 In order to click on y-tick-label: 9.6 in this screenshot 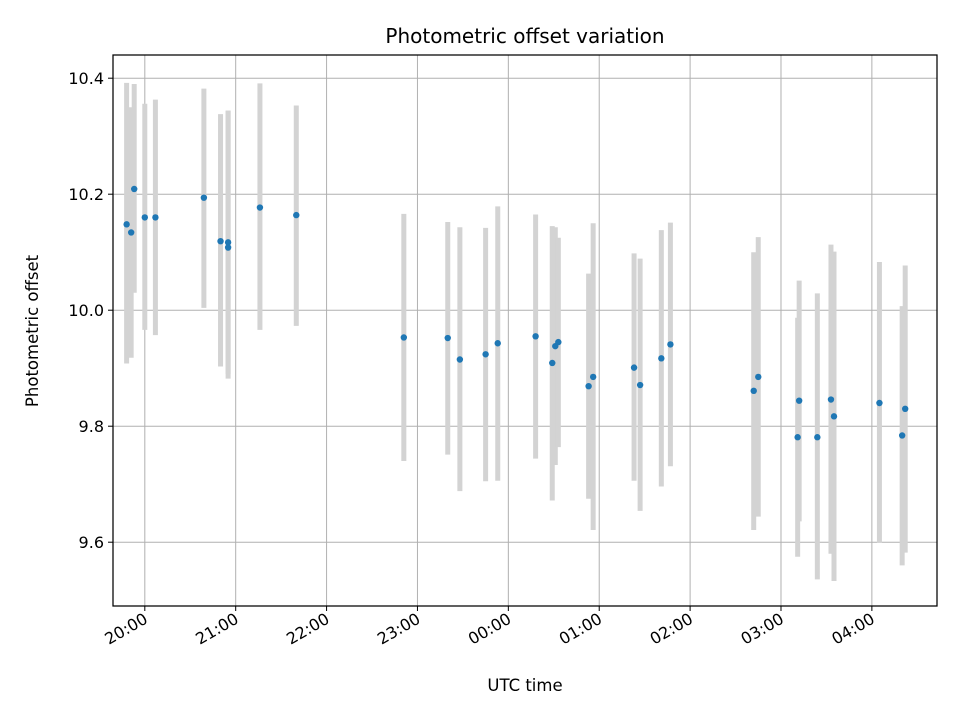, I will do `click(91, 542)`.